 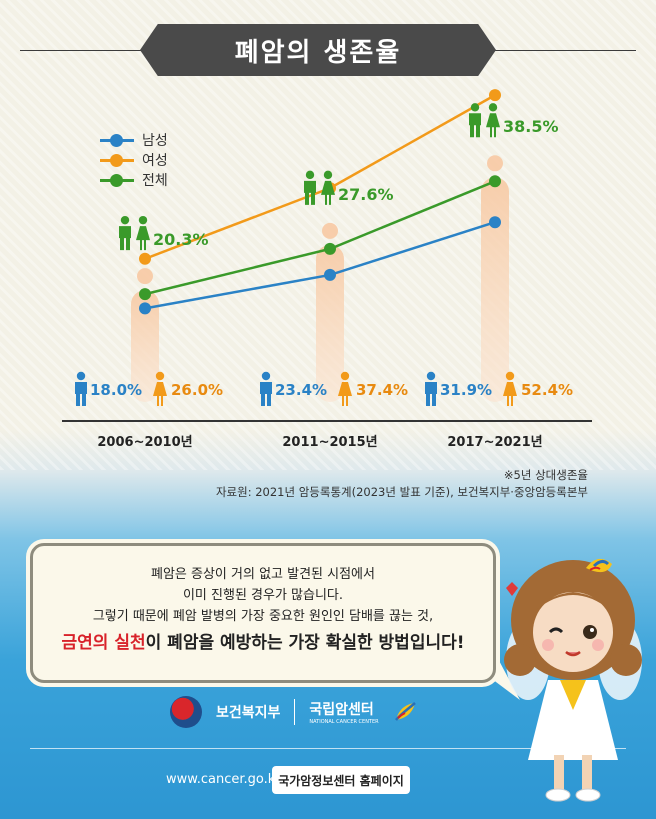 What do you see at coordinates (117, 160) in the screenshot?
I see `legend-swatch-female` at bounding box center [117, 160].